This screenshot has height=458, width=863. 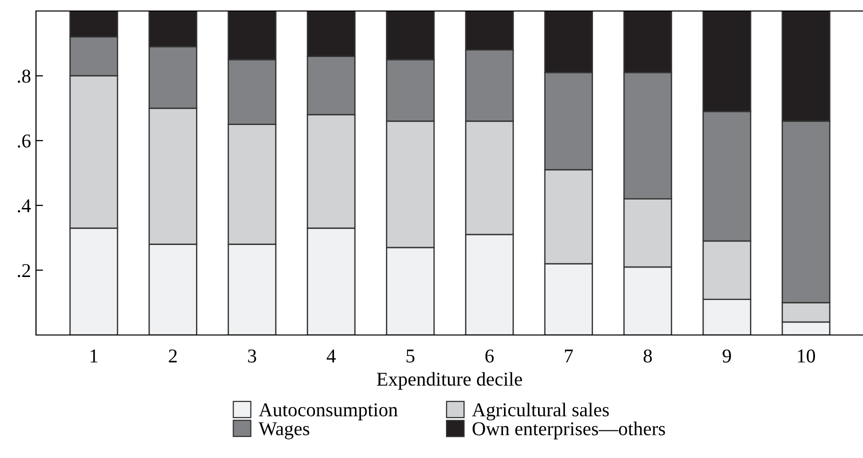 I want to click on y-tick-label: .8, so click(x=24, y=76).